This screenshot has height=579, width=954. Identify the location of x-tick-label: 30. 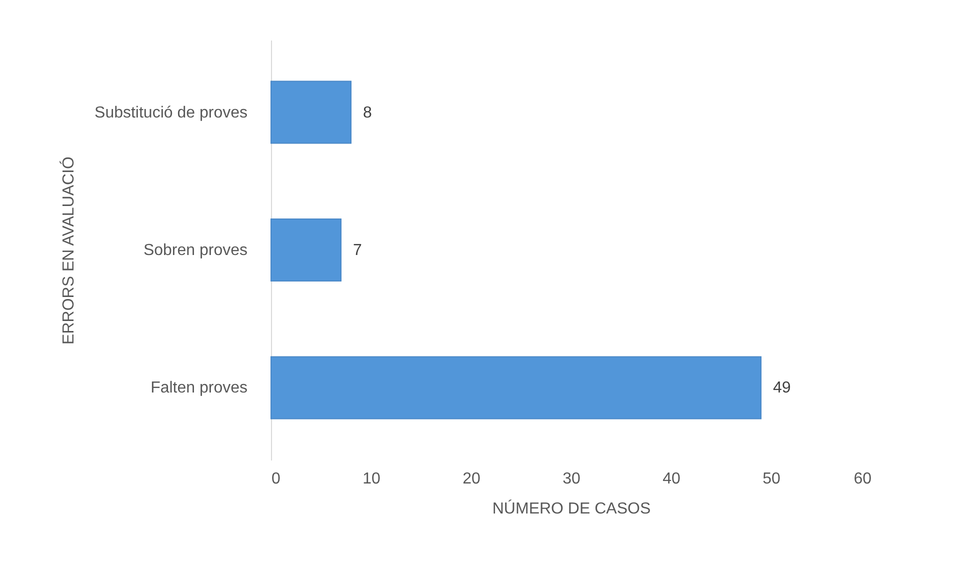
(571, 479).